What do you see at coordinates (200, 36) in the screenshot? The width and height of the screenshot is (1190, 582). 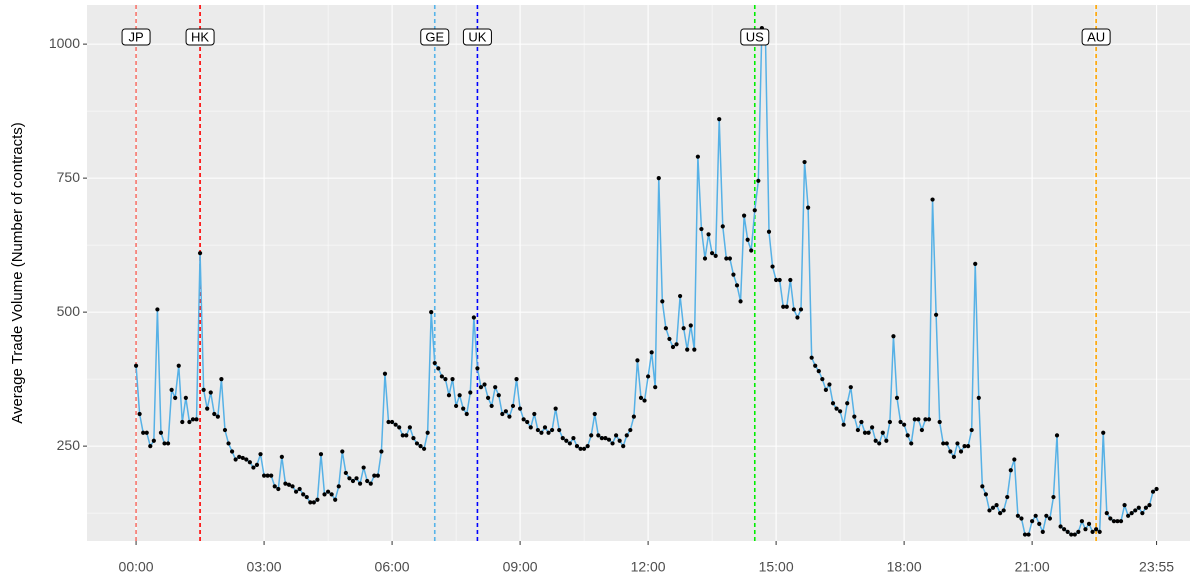 I see `market-label: HK` at bounding box center [200, 36].